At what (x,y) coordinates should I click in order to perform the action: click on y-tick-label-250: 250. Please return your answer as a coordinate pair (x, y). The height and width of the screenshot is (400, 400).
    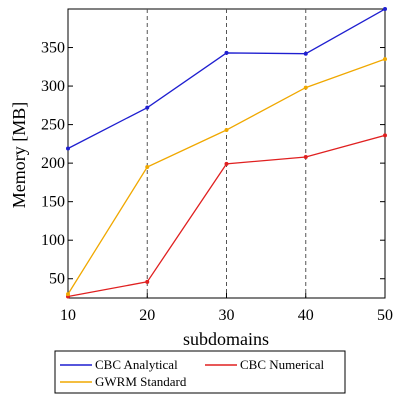
    Looking at the image, I should click on (53, 125).